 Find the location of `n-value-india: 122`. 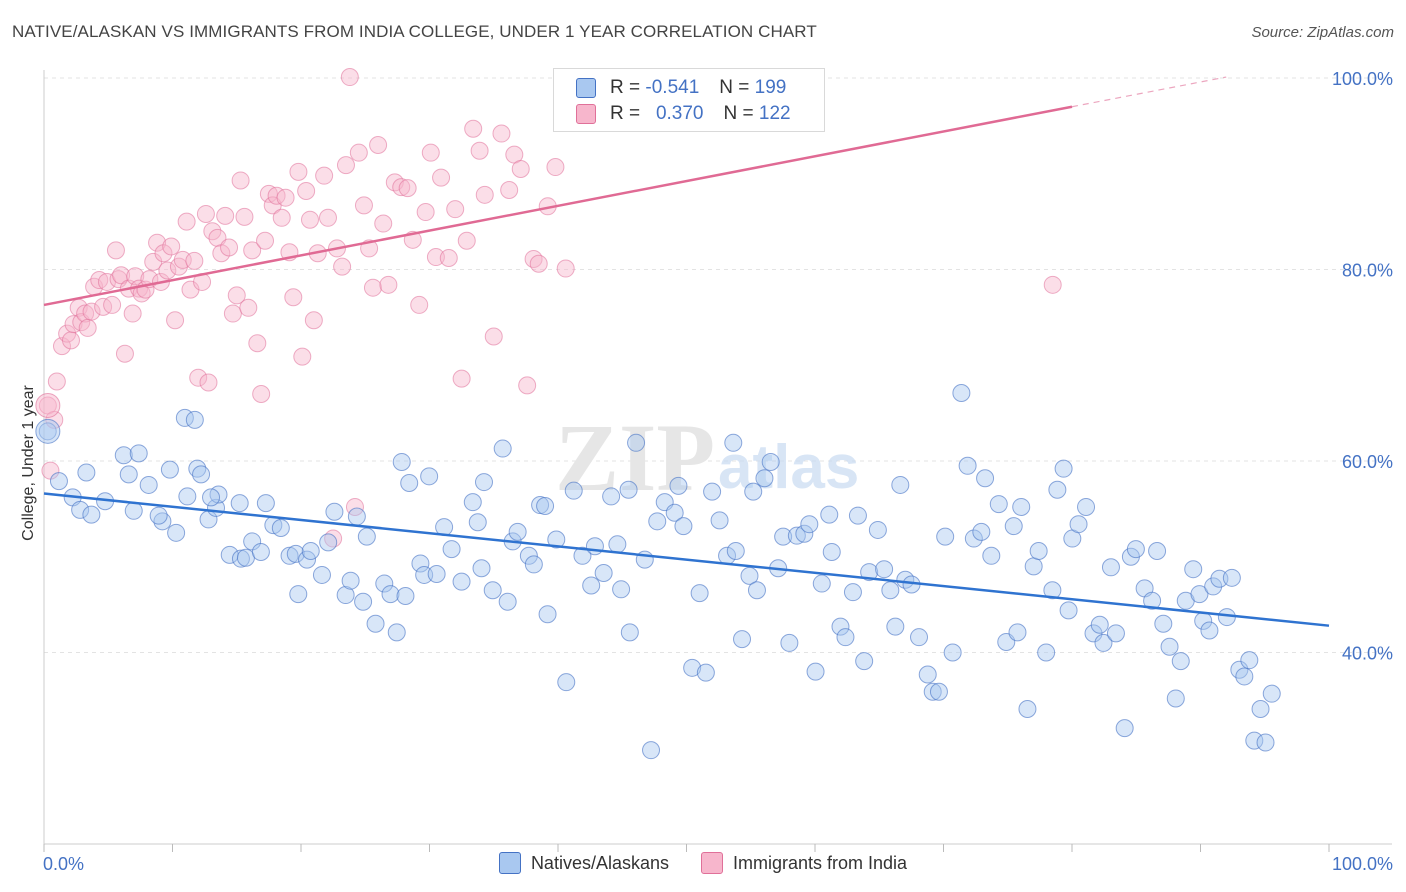

n-value-india: 122 is located at coordinates (774, 113).